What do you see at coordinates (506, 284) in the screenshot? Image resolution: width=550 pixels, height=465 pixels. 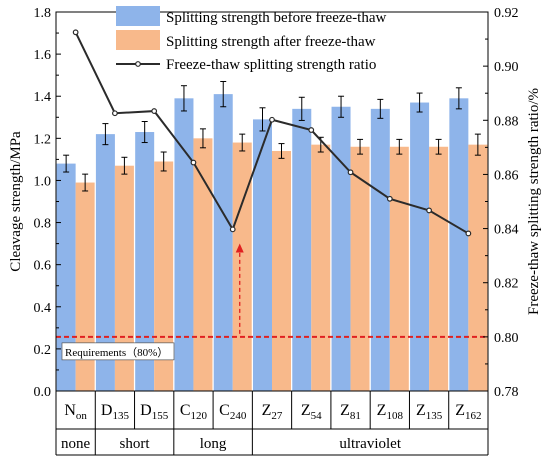 I see `y-right-tick-label-2: 0.82` at bounding box center [506, 284].